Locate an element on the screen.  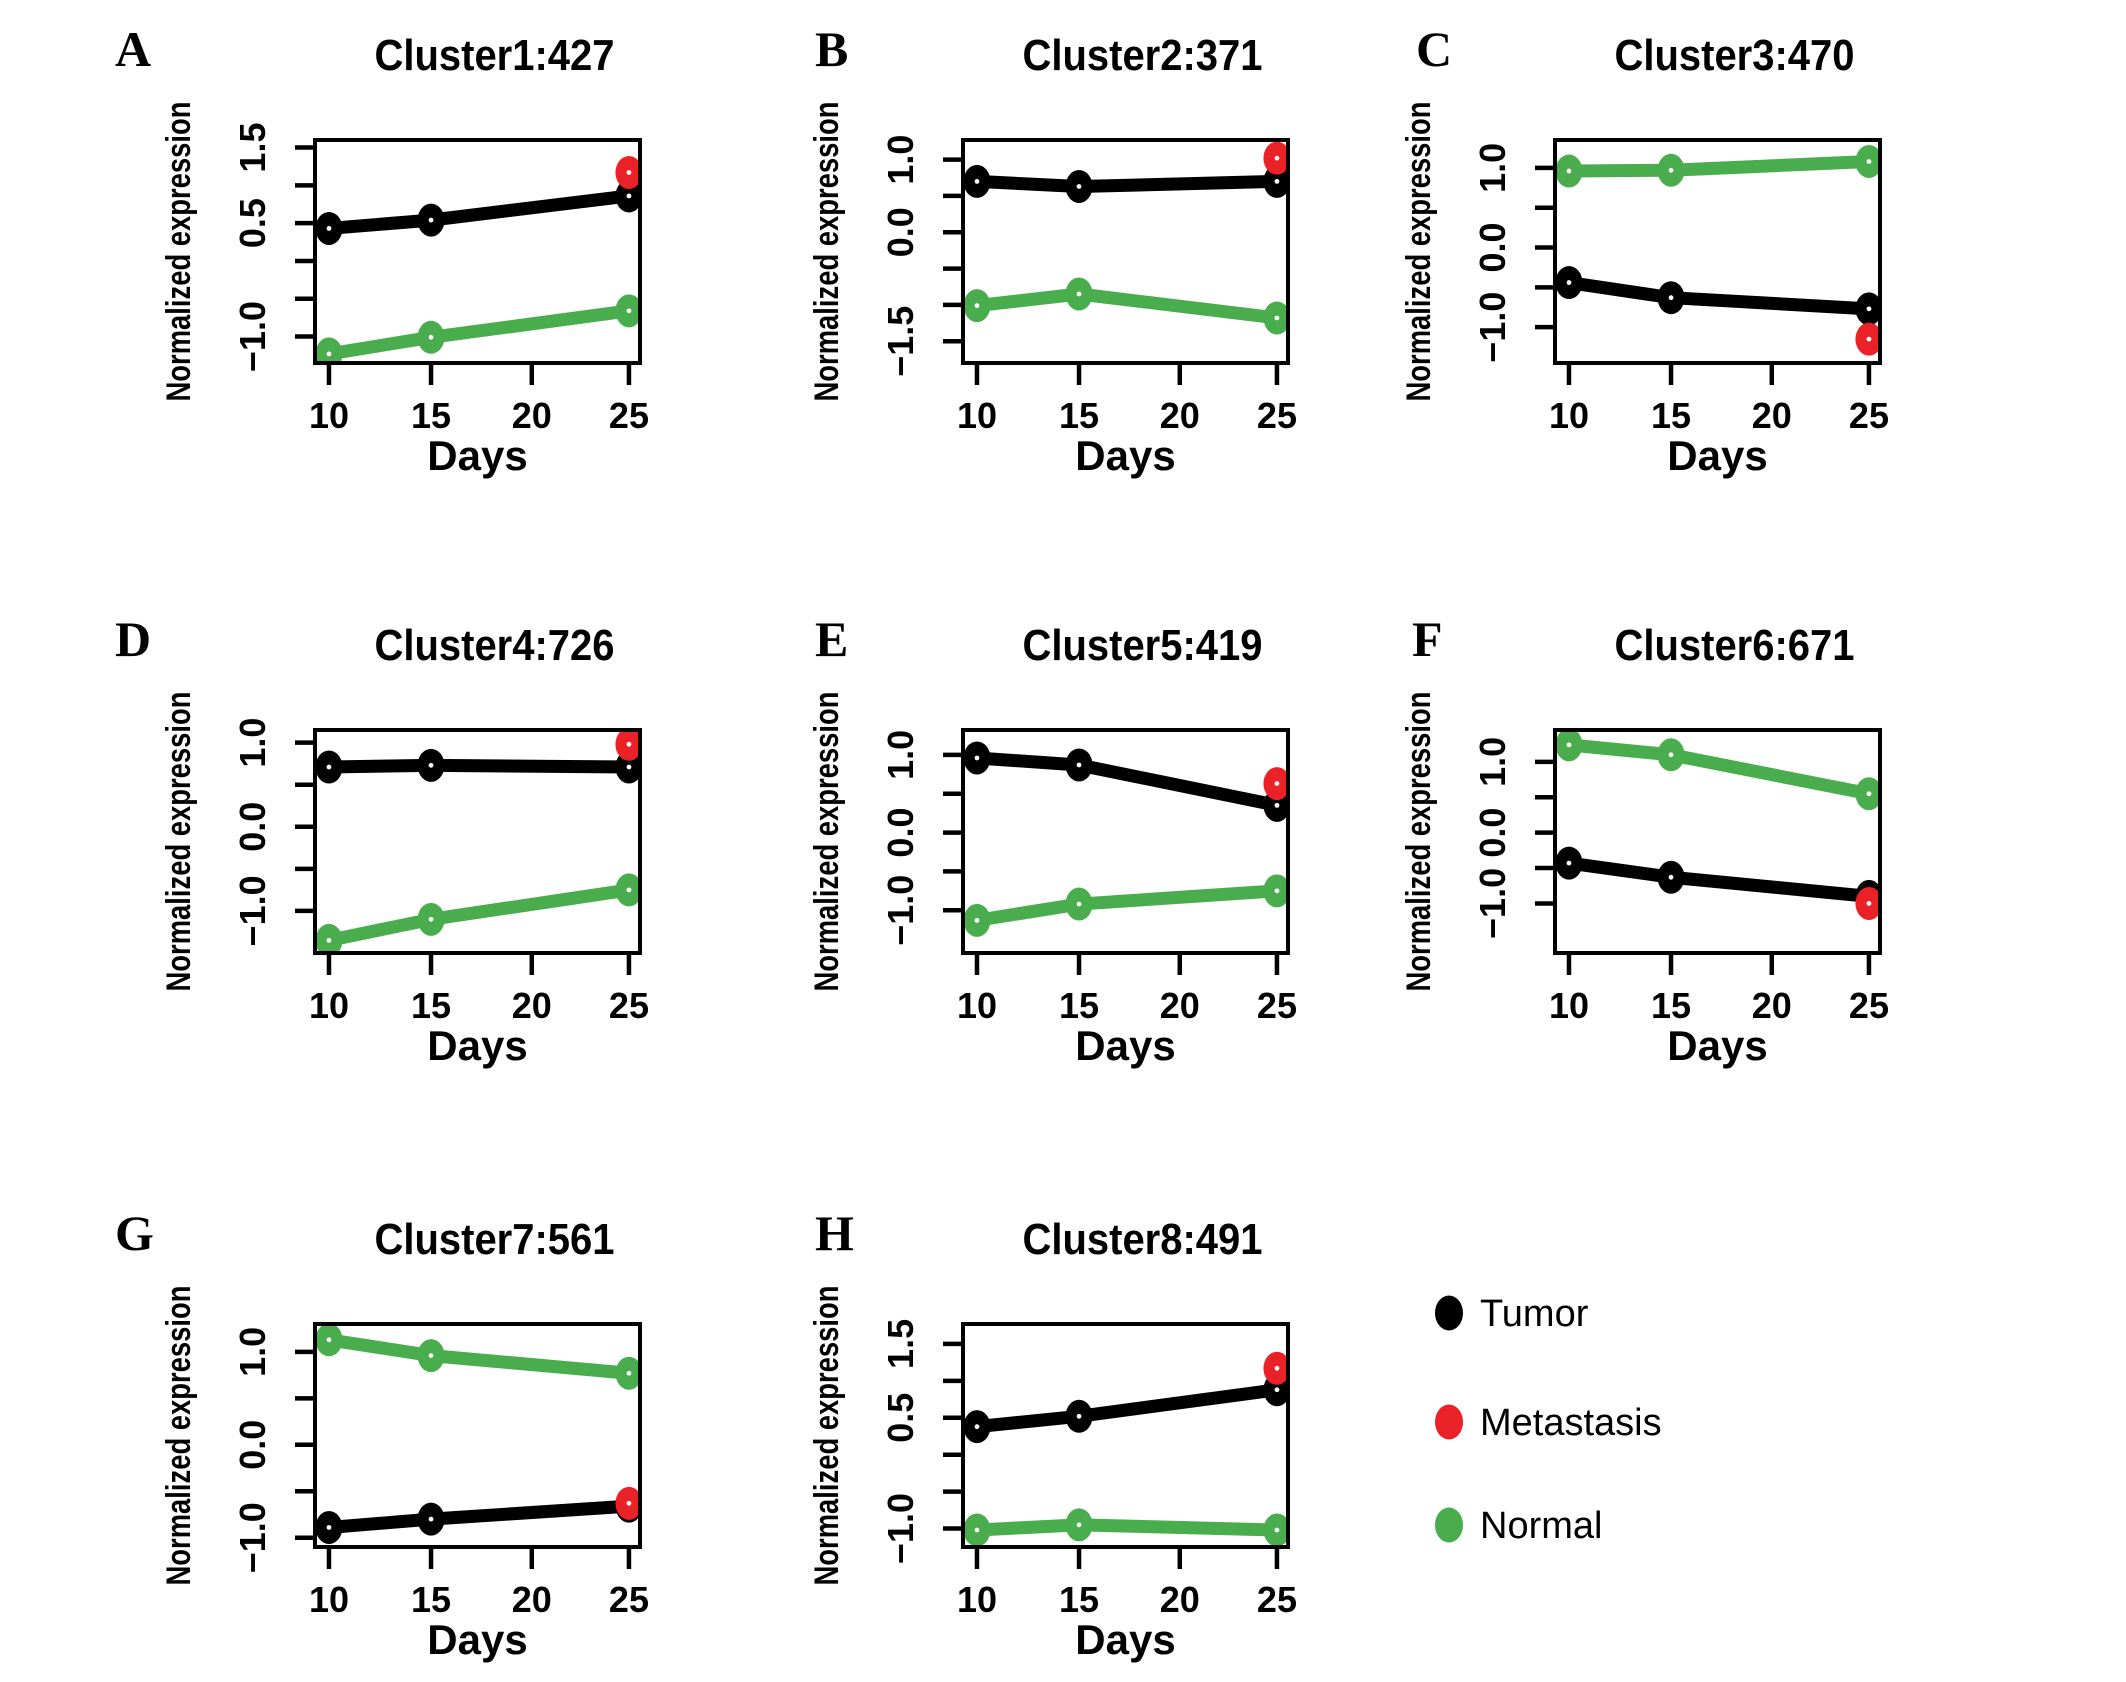
panel-letter: G is located at coordinates (134, 1233).